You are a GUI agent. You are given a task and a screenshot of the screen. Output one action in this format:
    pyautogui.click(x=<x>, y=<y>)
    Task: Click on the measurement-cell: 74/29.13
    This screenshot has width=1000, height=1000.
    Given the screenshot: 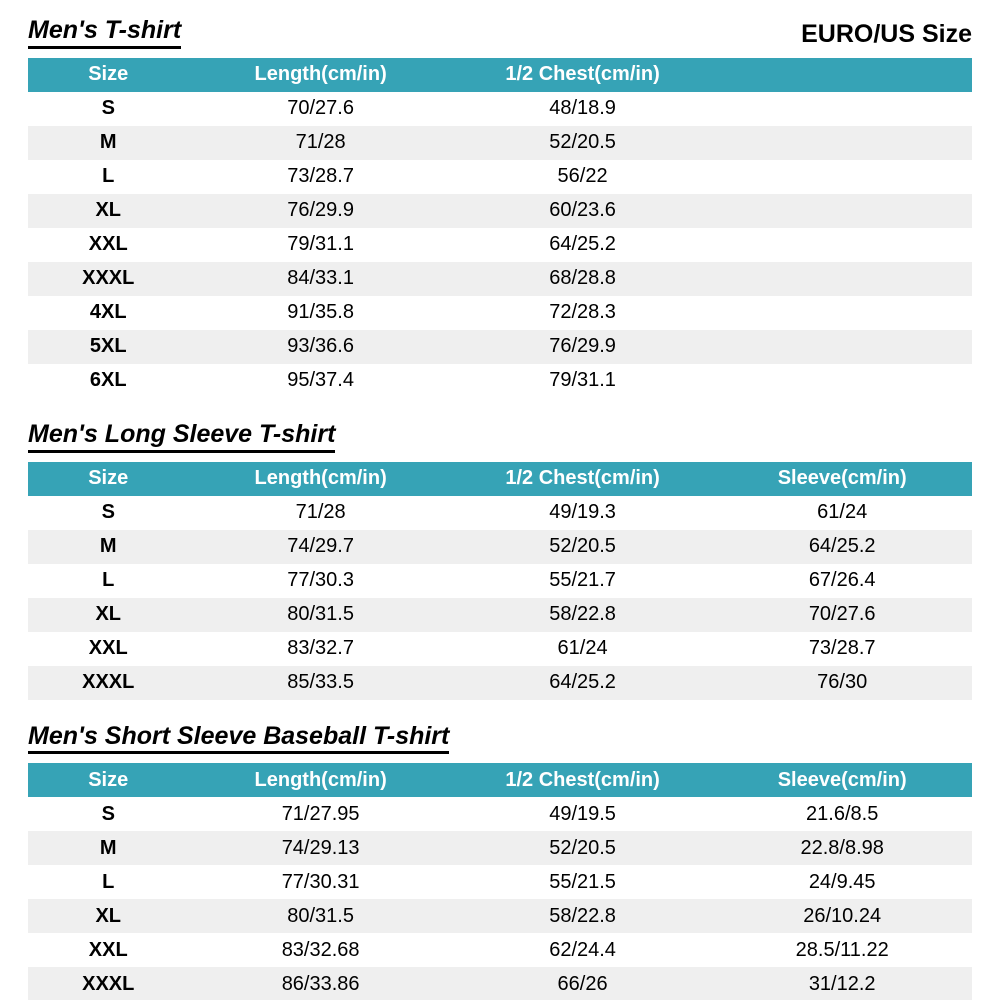 What is the action you would take?
    pyautogui.click(x=320, y=847)
    